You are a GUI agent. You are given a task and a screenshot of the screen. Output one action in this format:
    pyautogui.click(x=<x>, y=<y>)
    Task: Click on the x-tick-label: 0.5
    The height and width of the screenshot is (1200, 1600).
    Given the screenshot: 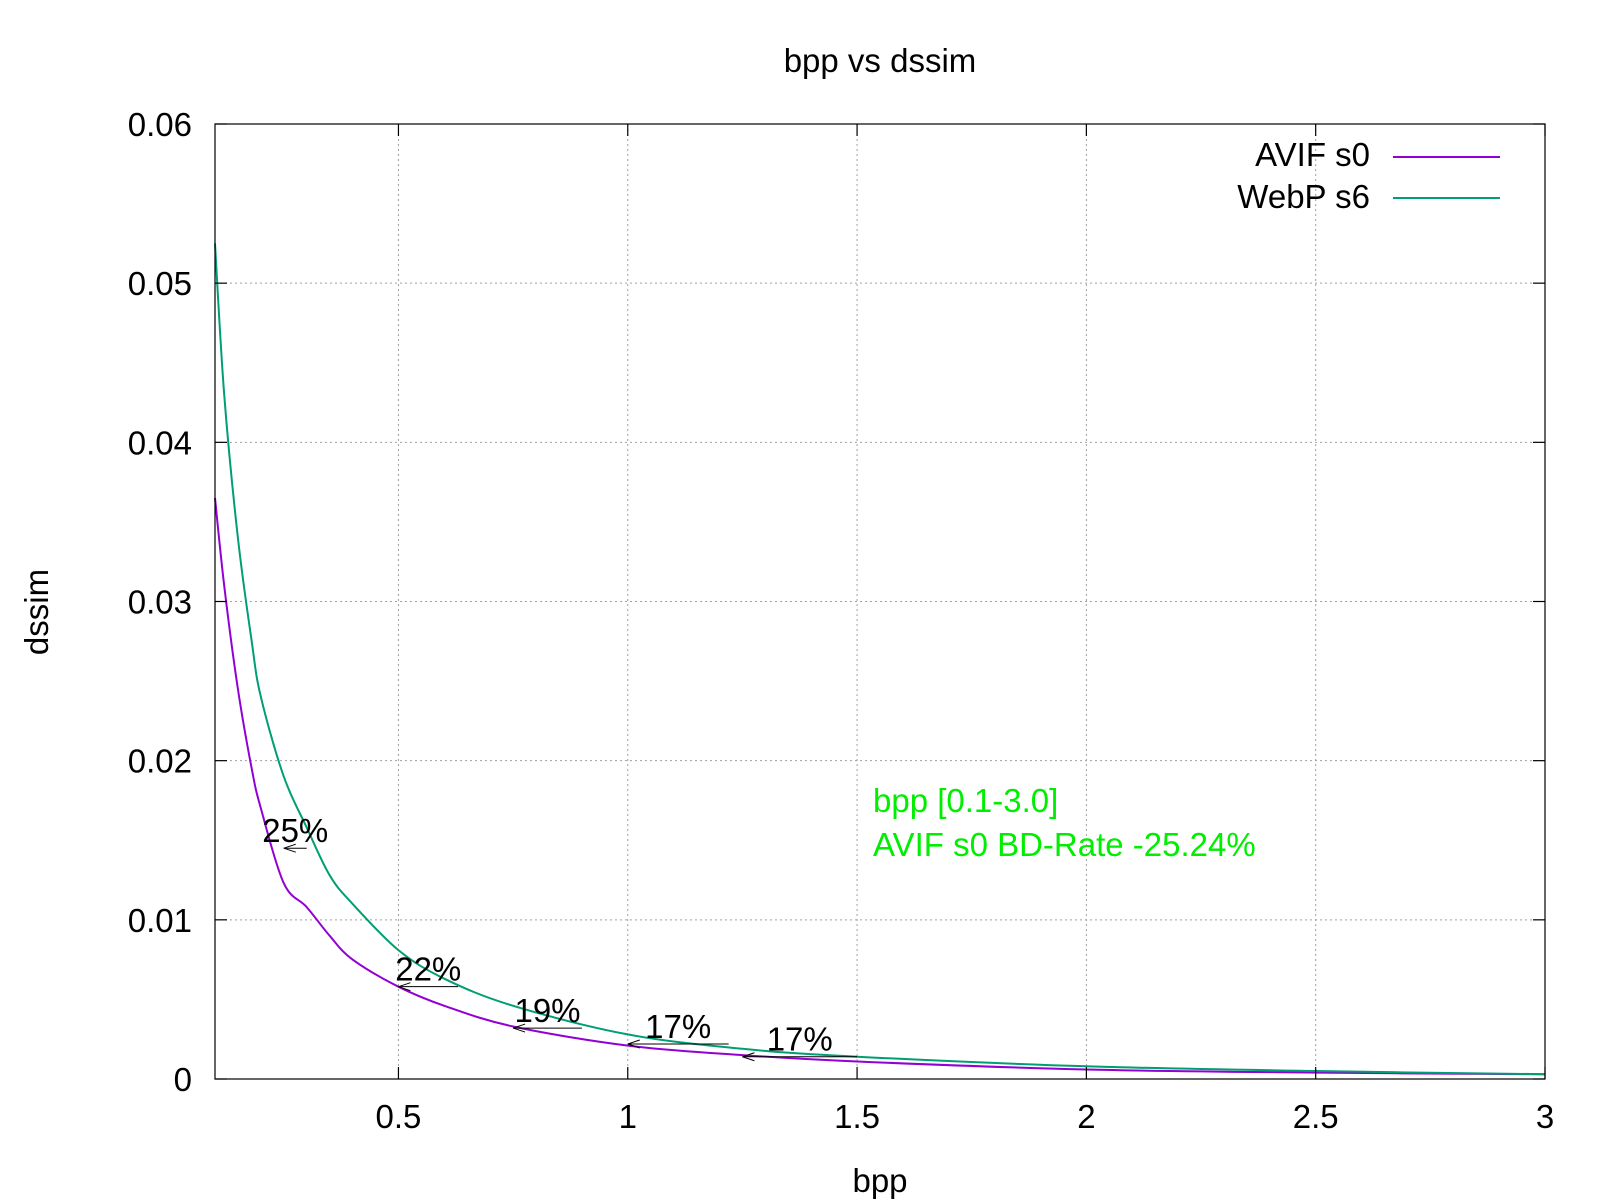 What is the action you would take?
    pyautogui.click(x=399, y=1116)
    